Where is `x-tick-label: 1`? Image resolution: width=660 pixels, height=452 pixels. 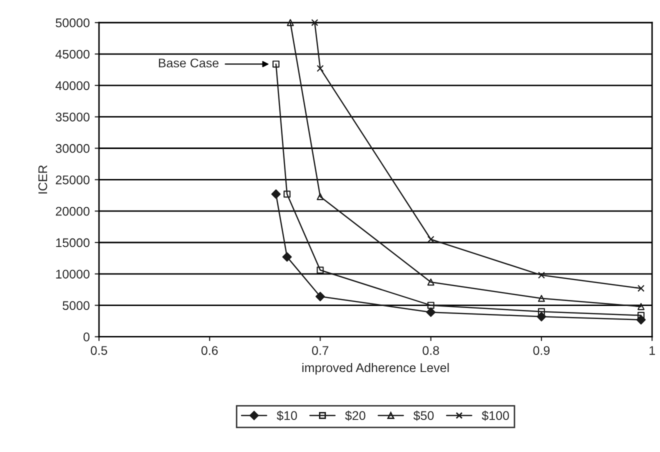
x-tick-label: 1 is located at coordinates (652, 350).